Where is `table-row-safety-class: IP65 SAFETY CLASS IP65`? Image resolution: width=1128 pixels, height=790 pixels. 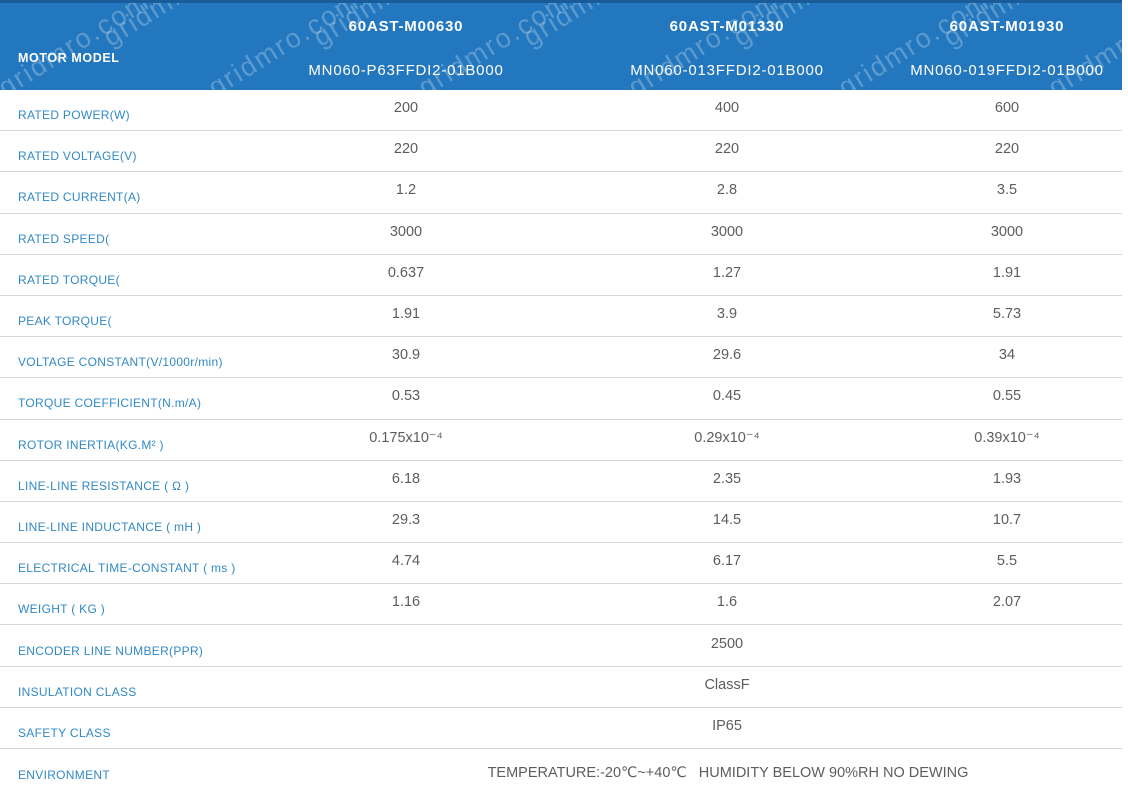
table-row-safety-class: IP65 SAFETY CLASS IP65 is located at coordinates (561, 728).